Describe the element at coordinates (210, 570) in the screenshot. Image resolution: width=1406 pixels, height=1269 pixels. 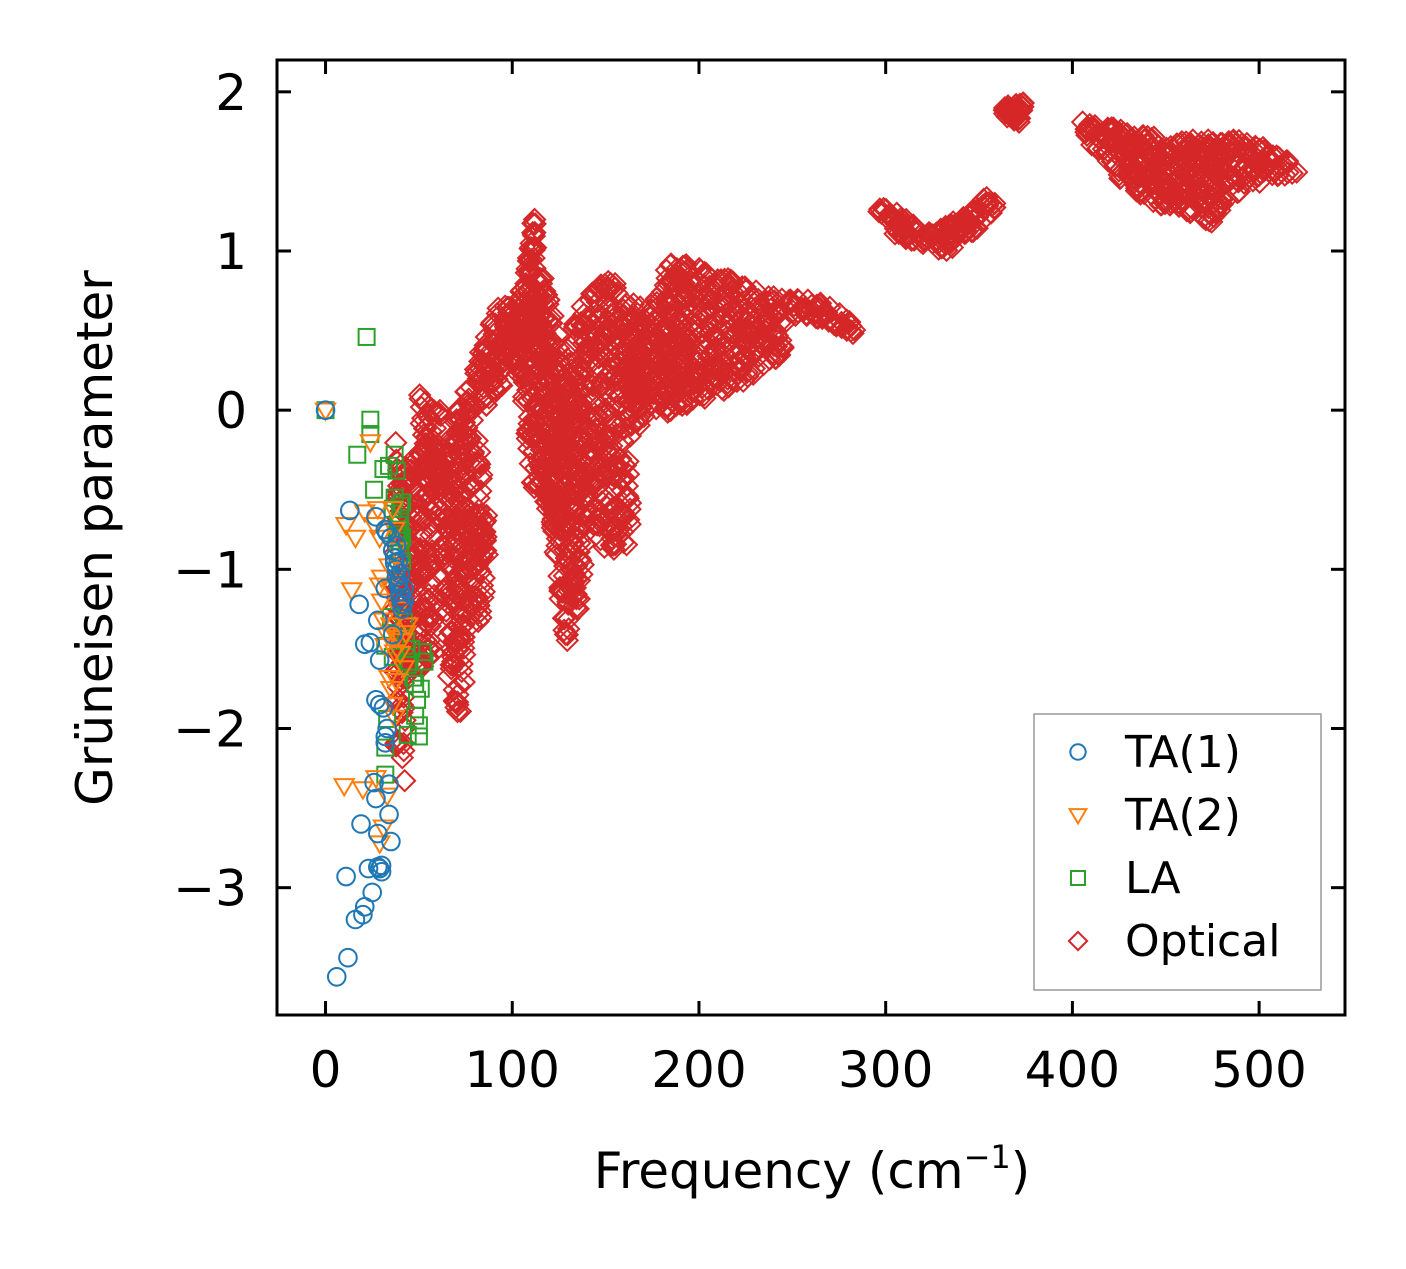
I see `y-tick-label: −1` at that location.